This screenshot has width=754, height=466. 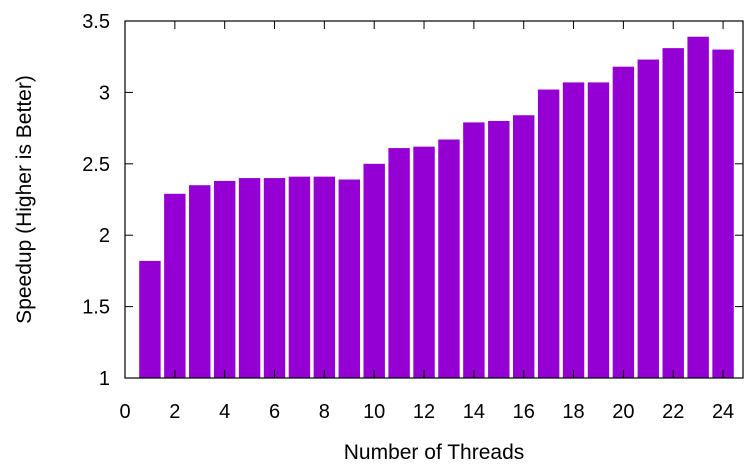 I want to click on x-tick-label: 10, so click(x=374, y=412).